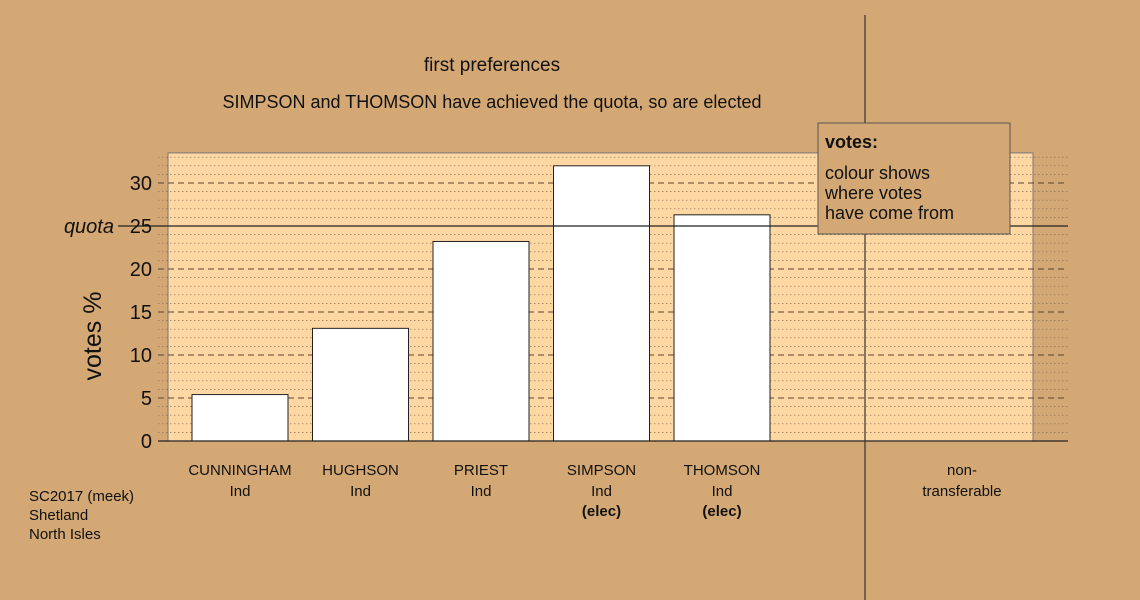 This screenshot has height=600, width=1140. What do you see at coordinates (141, 184) in the screenshot?
I see `y-tick-label: 30` at bounding box center [141, 184].